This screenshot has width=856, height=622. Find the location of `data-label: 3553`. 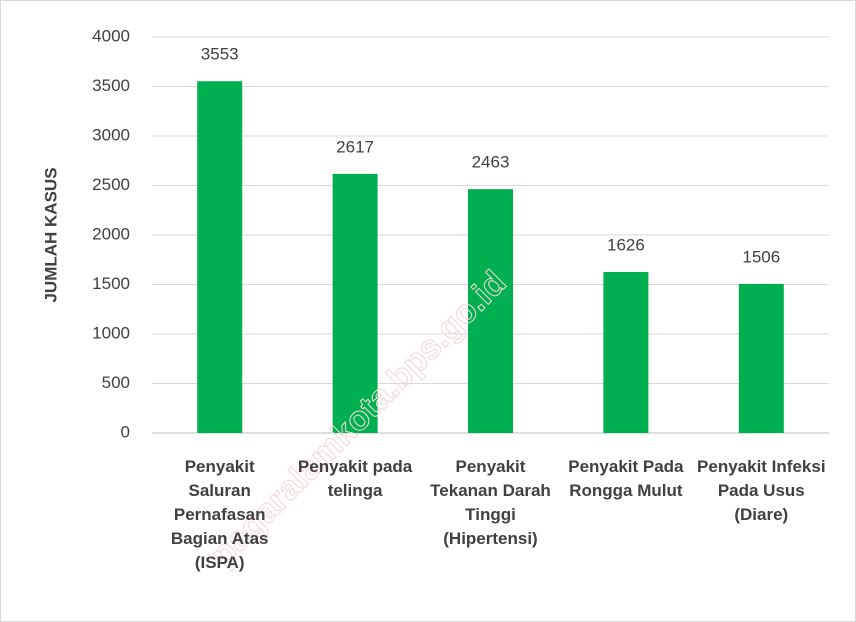

data-label: 3553 is located at coordinates (220, 54).